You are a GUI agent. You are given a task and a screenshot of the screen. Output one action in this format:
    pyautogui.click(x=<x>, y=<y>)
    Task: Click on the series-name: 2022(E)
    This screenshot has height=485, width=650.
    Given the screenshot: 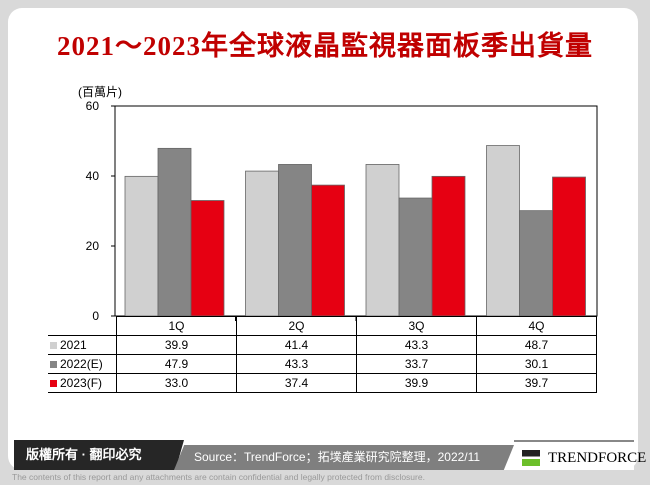 What is the action you would take?
    pyautogui.click(x=81, y=364)
    